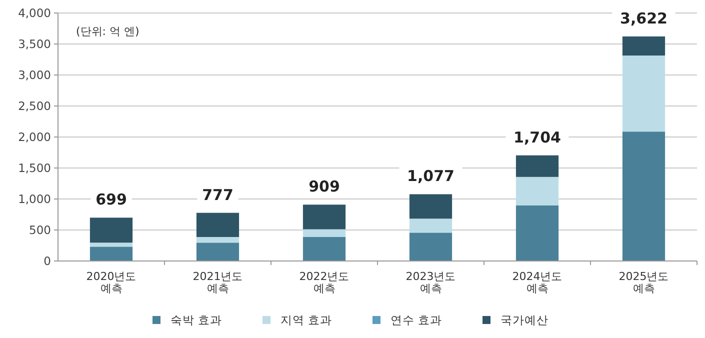 This screenshot has height=338, width=705. I want to click on x-tick-label: 2020년도 예측, so click(111, 282).